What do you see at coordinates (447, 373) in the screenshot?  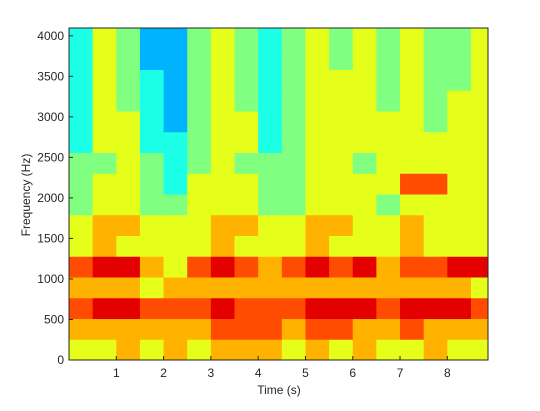 I see `x-tick-label: 8` at bounding box center [447, 373].